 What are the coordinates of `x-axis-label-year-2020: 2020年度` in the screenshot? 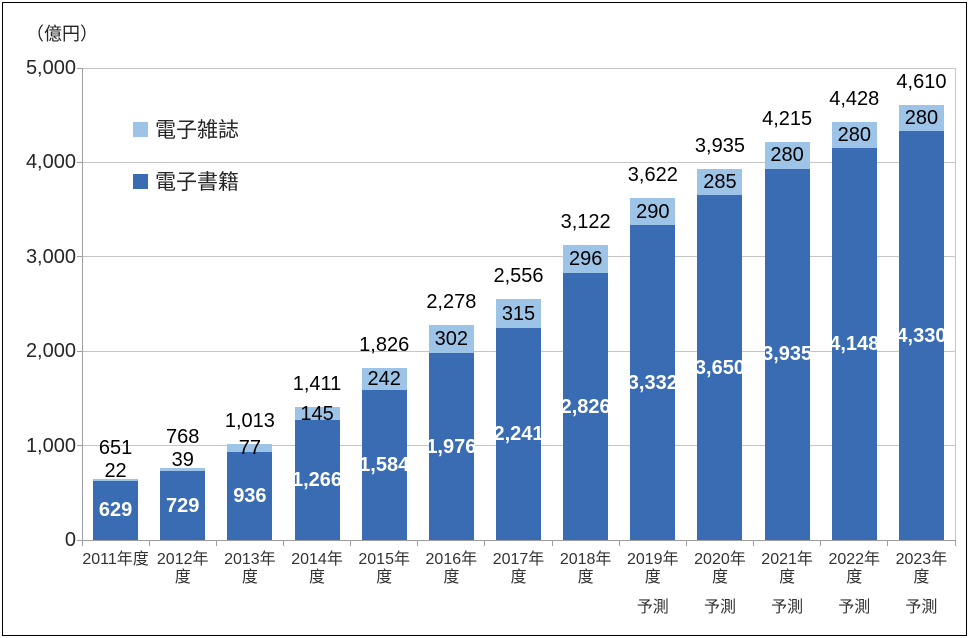 It's located at (720, 568).